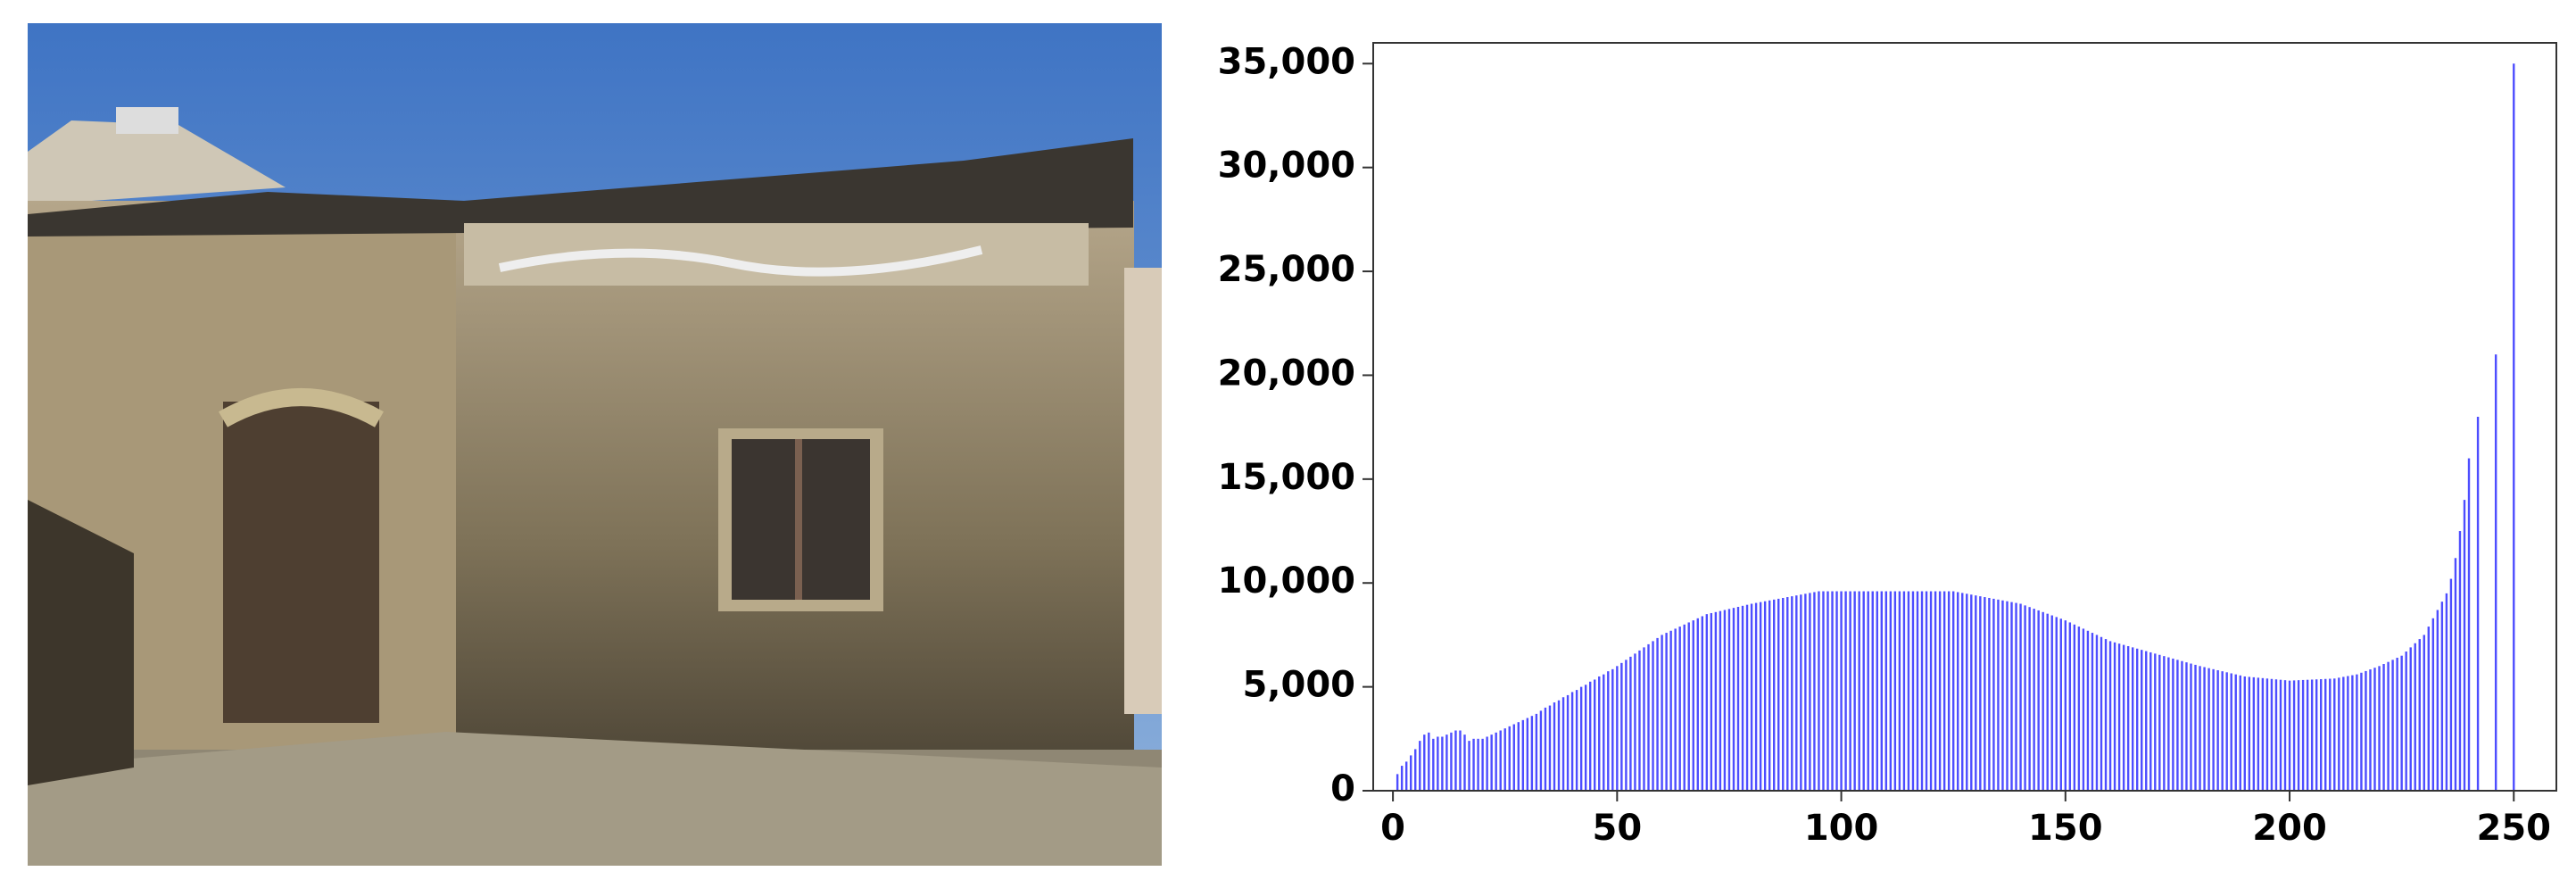 The image size is (2576, 888). I want to click on y-tick-label: 30,000, so click(1286, 166).